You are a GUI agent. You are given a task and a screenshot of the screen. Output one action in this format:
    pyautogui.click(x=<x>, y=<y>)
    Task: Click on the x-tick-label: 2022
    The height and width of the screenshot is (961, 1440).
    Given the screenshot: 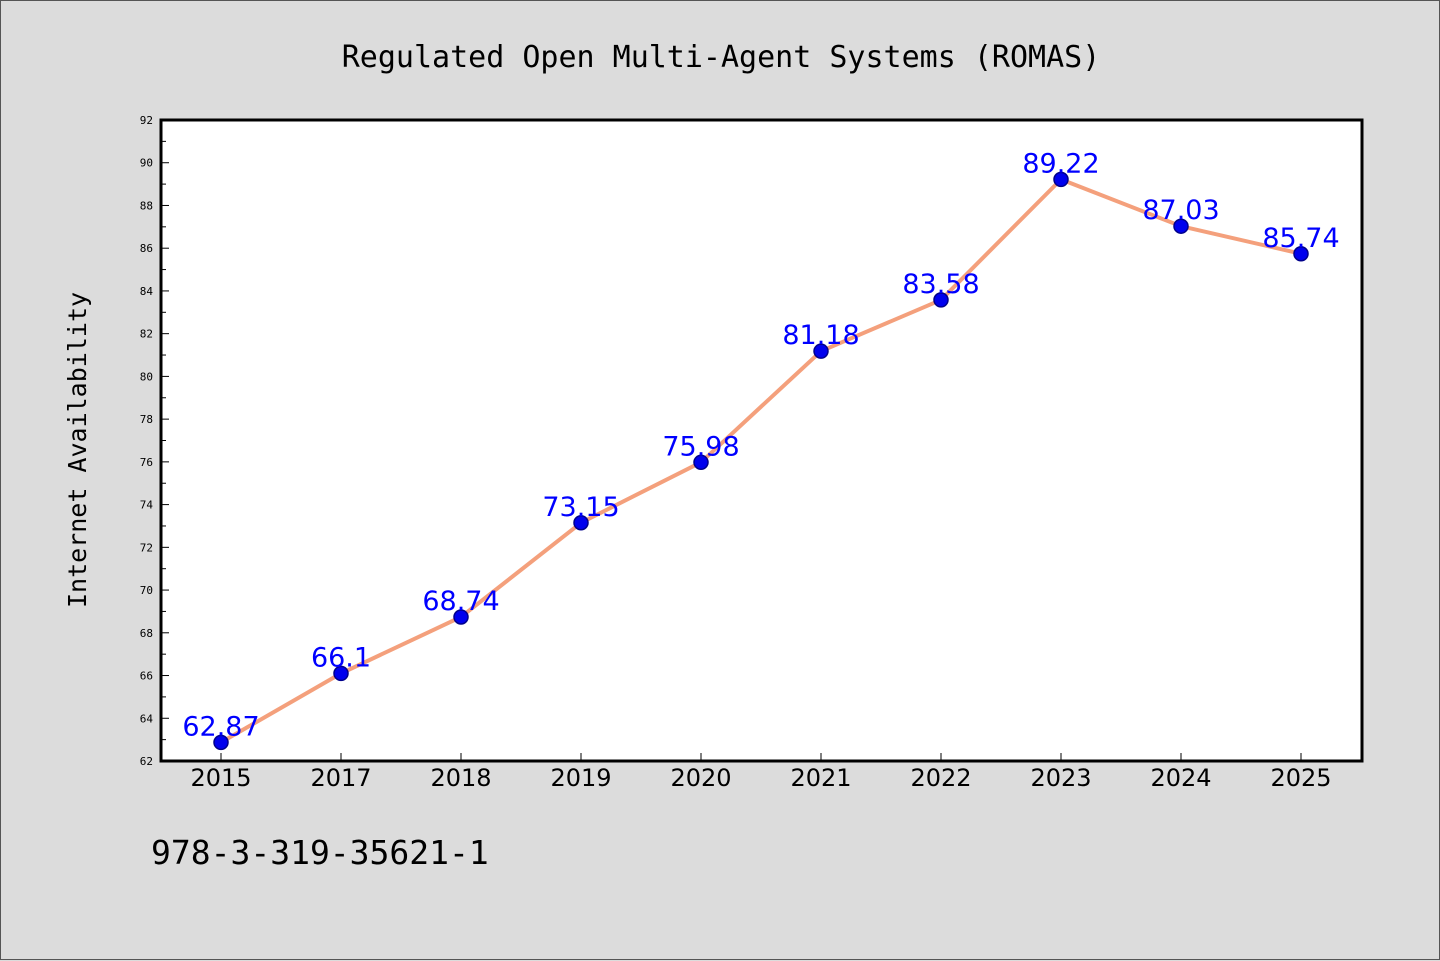 What is the action you would take?
    pyautogui.click(x=940, y=778)
    